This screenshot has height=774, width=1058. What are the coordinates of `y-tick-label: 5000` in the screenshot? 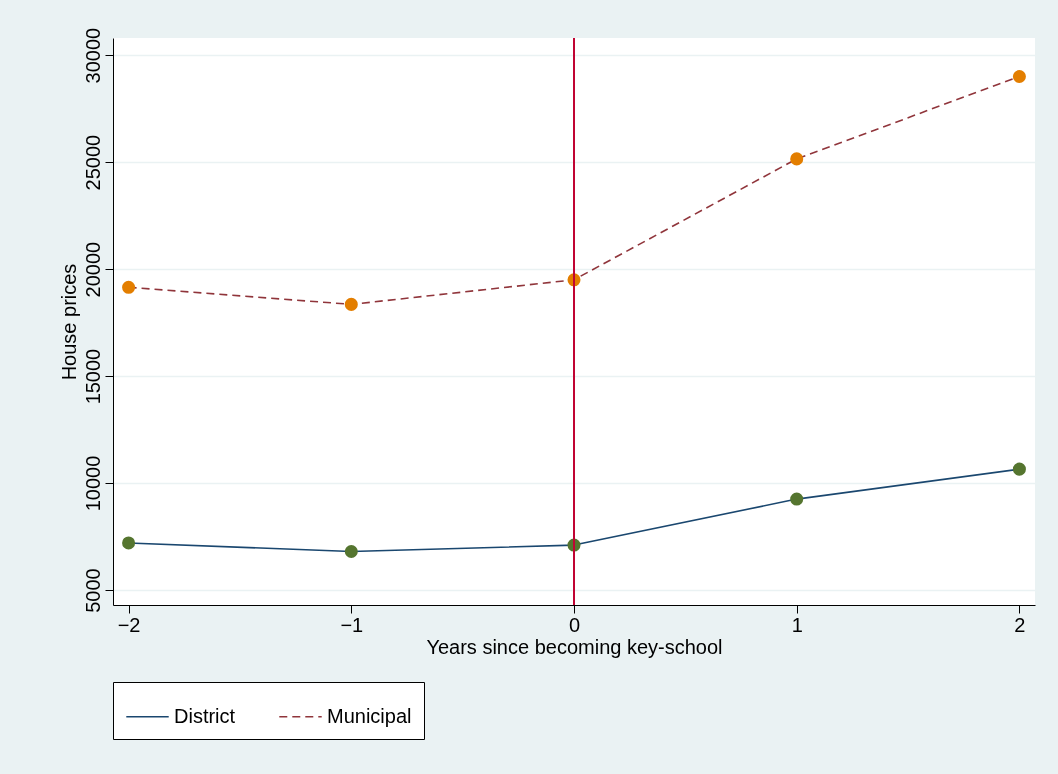 It's located at (92, 590).